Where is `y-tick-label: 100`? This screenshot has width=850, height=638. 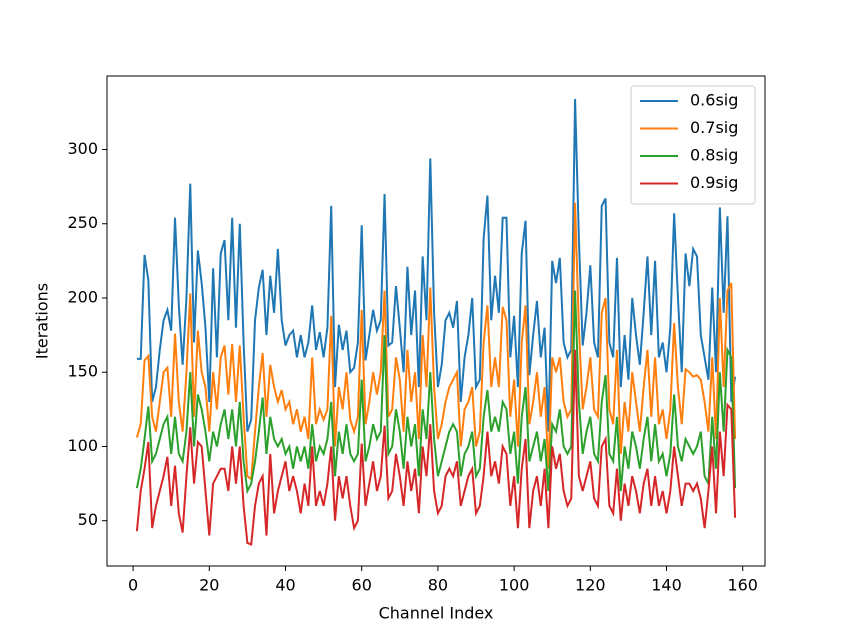
y-tick-label: 100 is located at coordinates (82, 445).